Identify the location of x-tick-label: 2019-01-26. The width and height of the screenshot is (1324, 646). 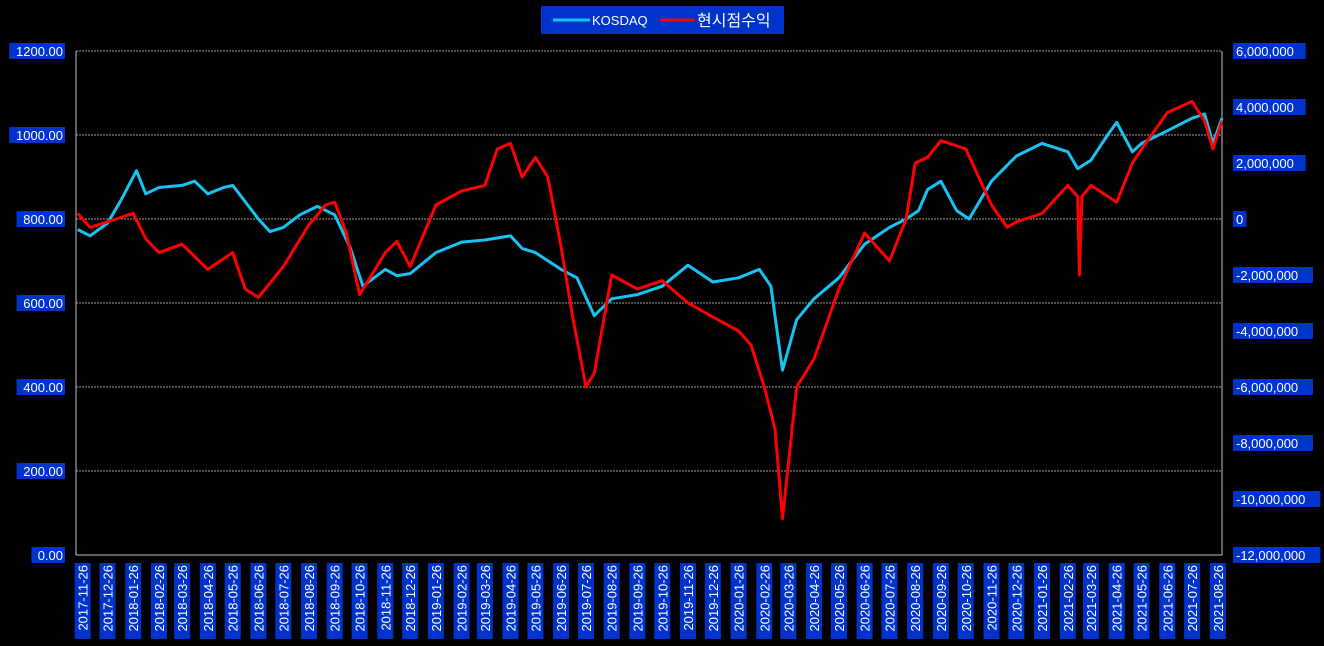
(436, 598).